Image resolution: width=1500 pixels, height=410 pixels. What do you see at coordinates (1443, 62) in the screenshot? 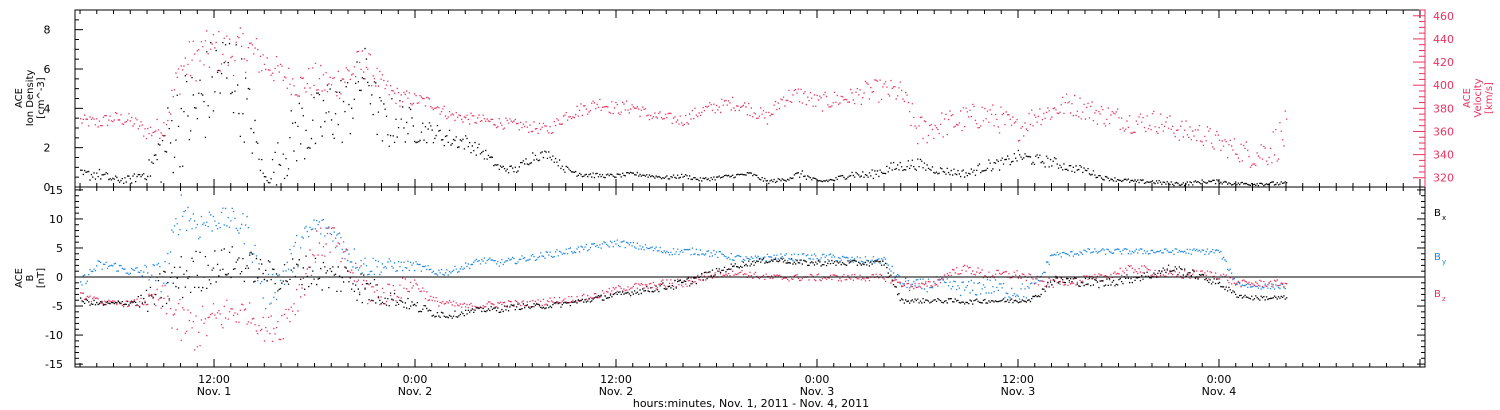
I see `top-right-y-tick-label: 420` at bounding box center [1443, 62].